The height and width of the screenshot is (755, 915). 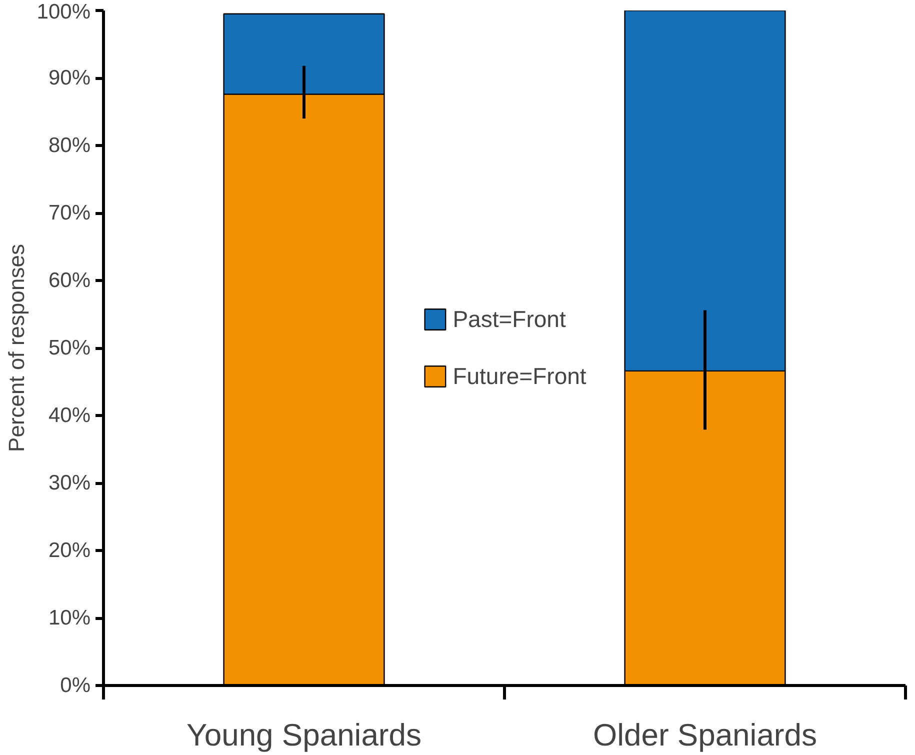 I want to click on y-tick-label: 20%, so click(x=69, y=550).